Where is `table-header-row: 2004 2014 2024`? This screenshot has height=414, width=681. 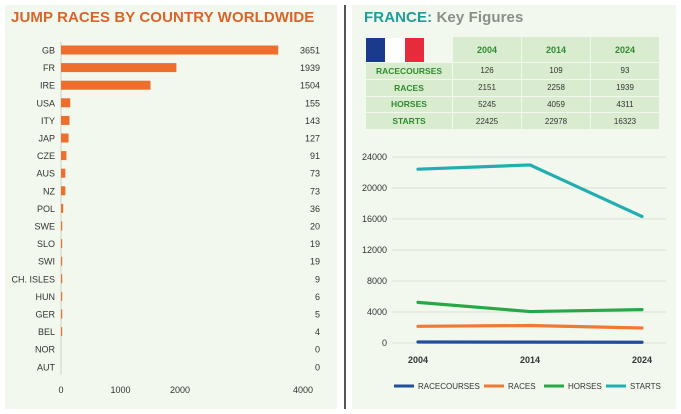
table-header-row: 2004 2014 2024 is located at coordinates (512, 49).